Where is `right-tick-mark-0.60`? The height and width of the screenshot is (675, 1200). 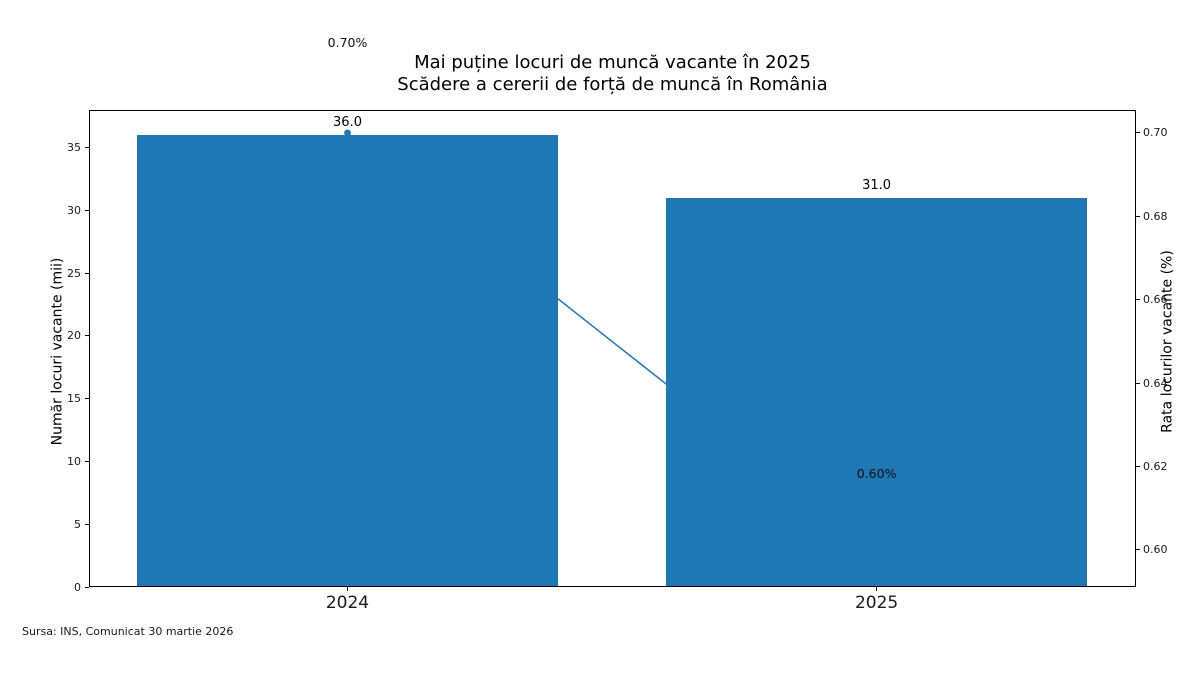
right-tick-mark-0.60 is located at coordinates (1138, 550).